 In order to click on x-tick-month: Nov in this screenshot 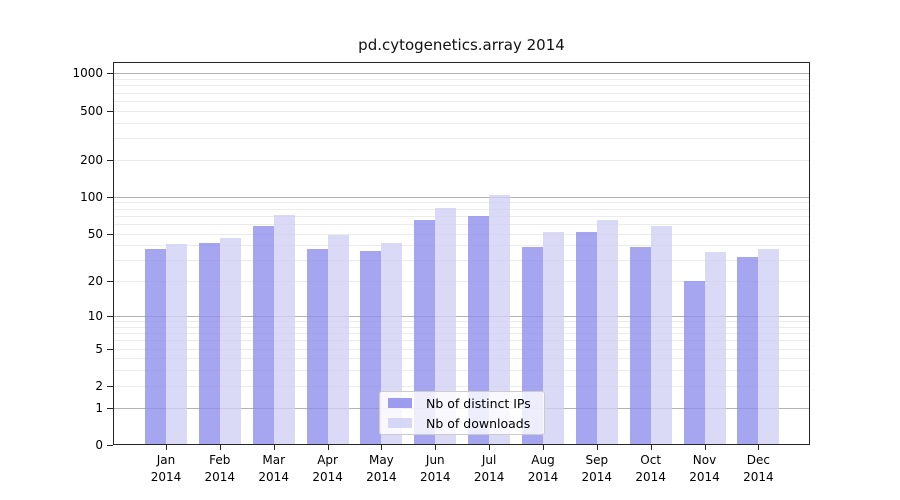, I will do `click(704, 460)`.